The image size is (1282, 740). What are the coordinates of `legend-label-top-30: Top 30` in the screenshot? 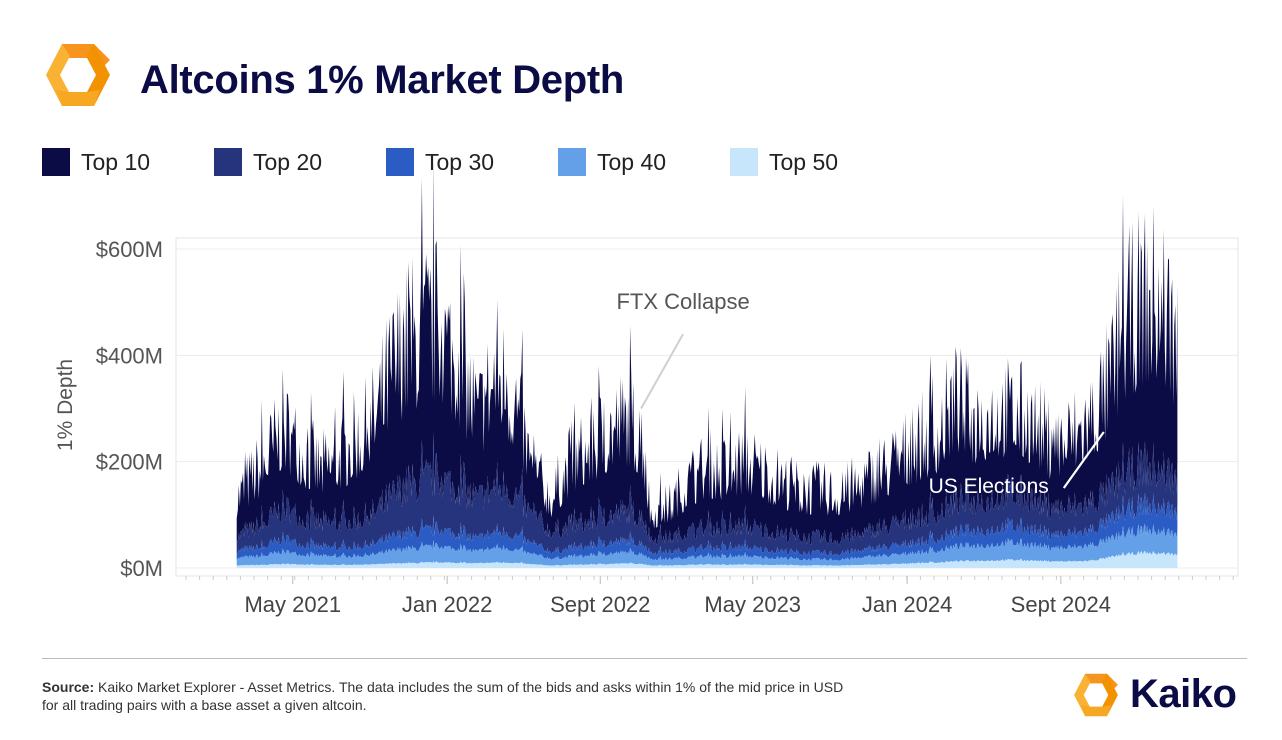 It's located at (460, 162).